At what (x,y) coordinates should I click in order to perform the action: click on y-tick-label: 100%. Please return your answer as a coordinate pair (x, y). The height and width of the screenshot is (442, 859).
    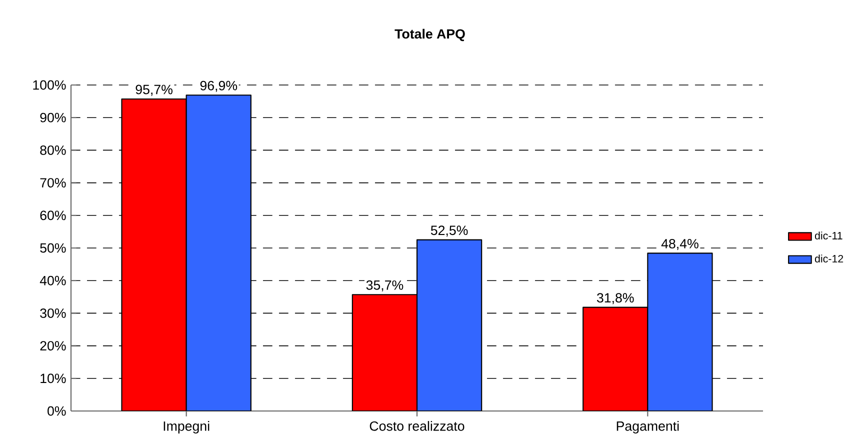
    Looking at the image, I should click on (49, 85).